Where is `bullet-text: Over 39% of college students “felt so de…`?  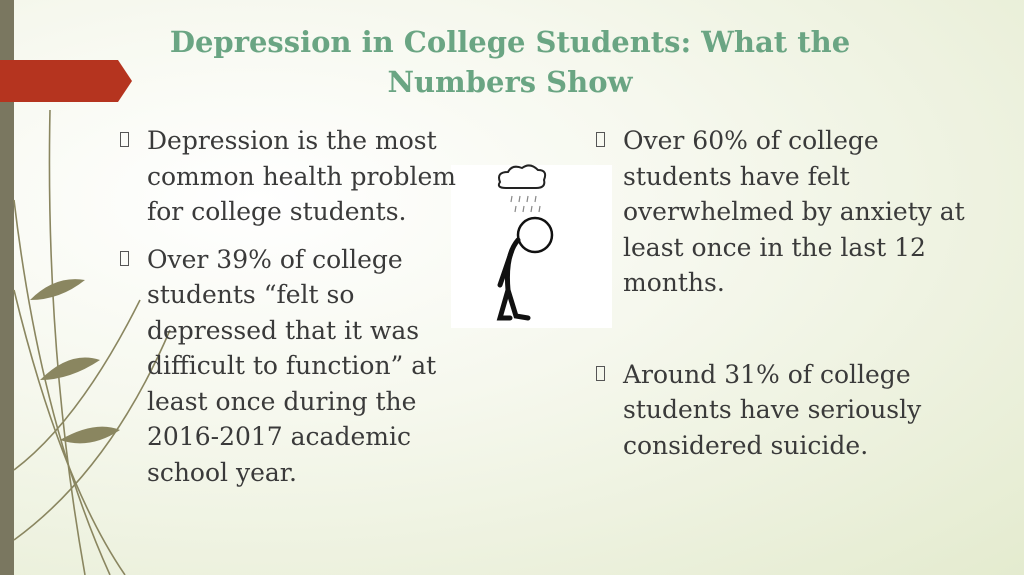
bullet-text: Over 39% of college students “felt so de… is located at coordinates (292, 365).